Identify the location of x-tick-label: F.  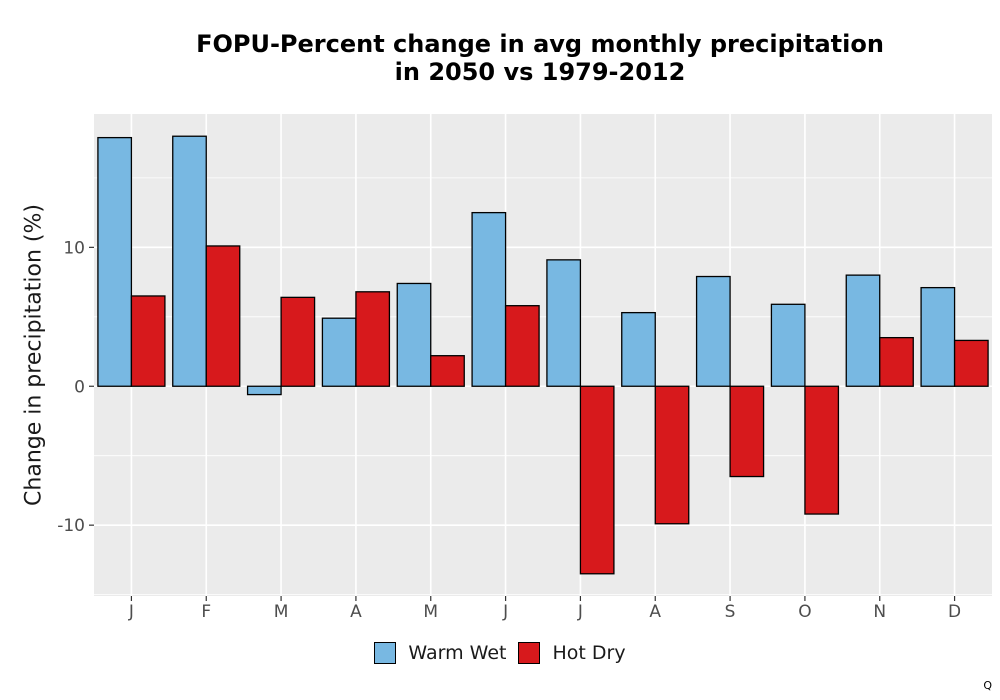
(206, 612).